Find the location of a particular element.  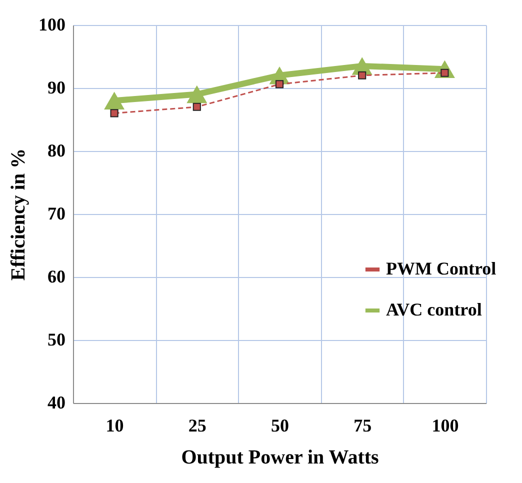

y-axis-title: Efficiency in % is located at coordinates (19, 214).